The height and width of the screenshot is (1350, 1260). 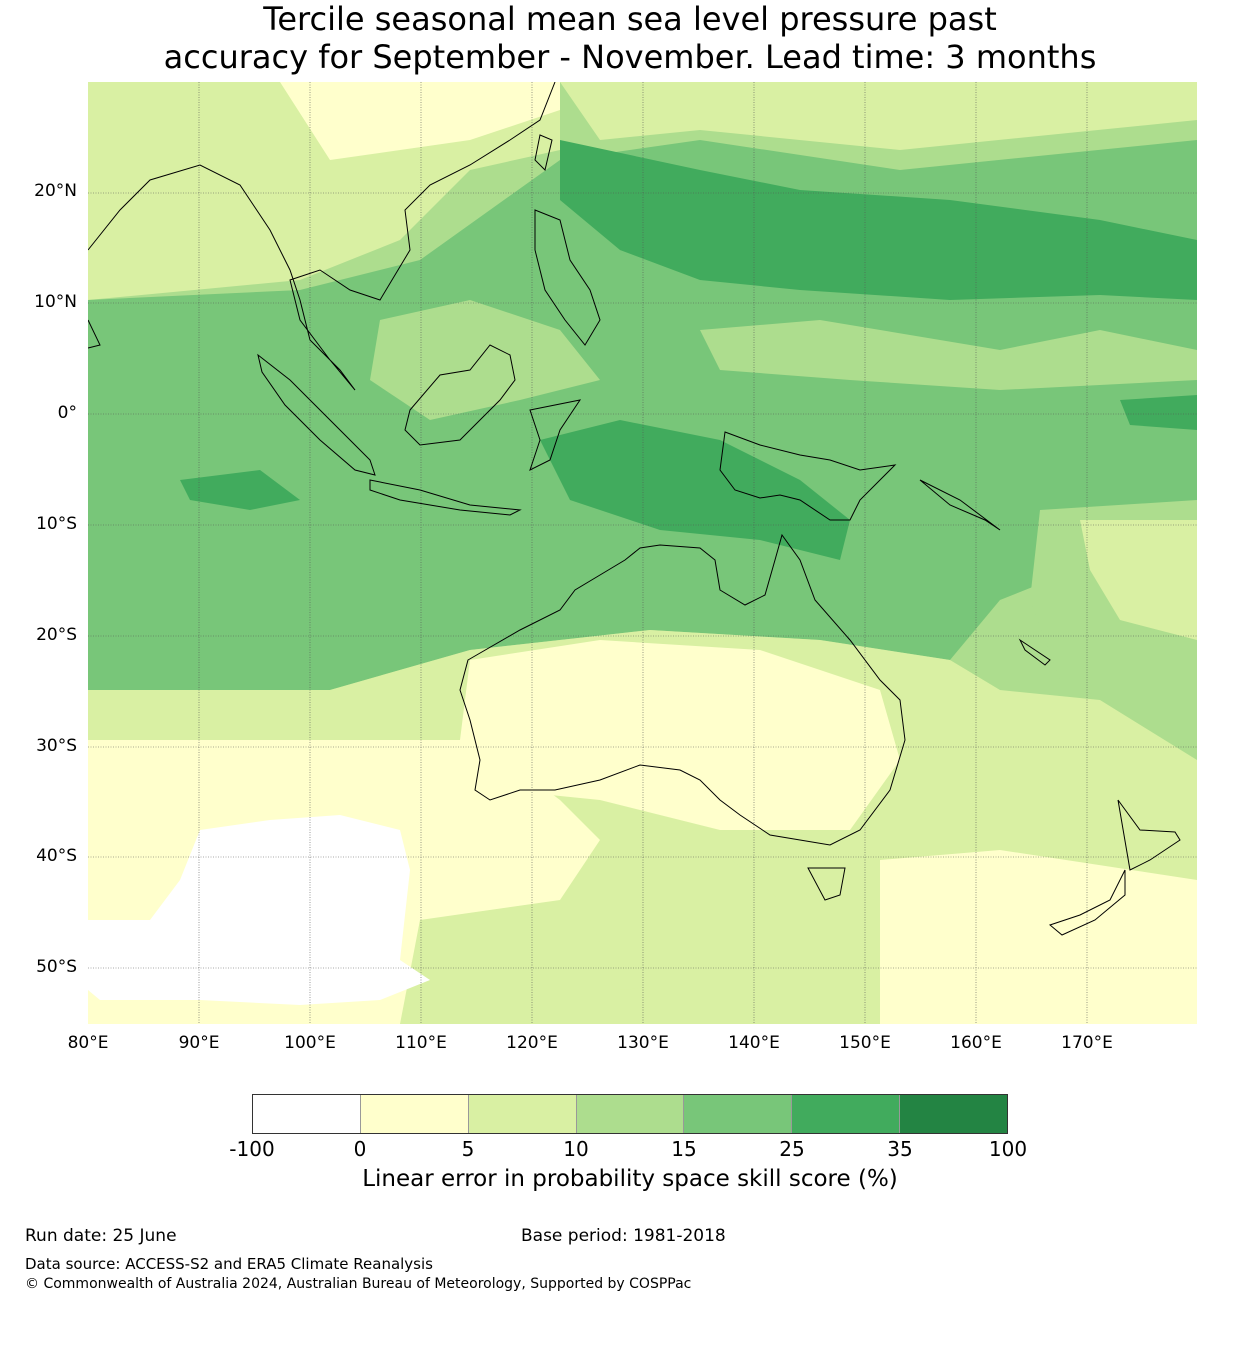 What do you see at coordinates (643, 1043) in the screenshot?
I see `lon-label-130e: 130°E` at bounding box center [643, 1043].